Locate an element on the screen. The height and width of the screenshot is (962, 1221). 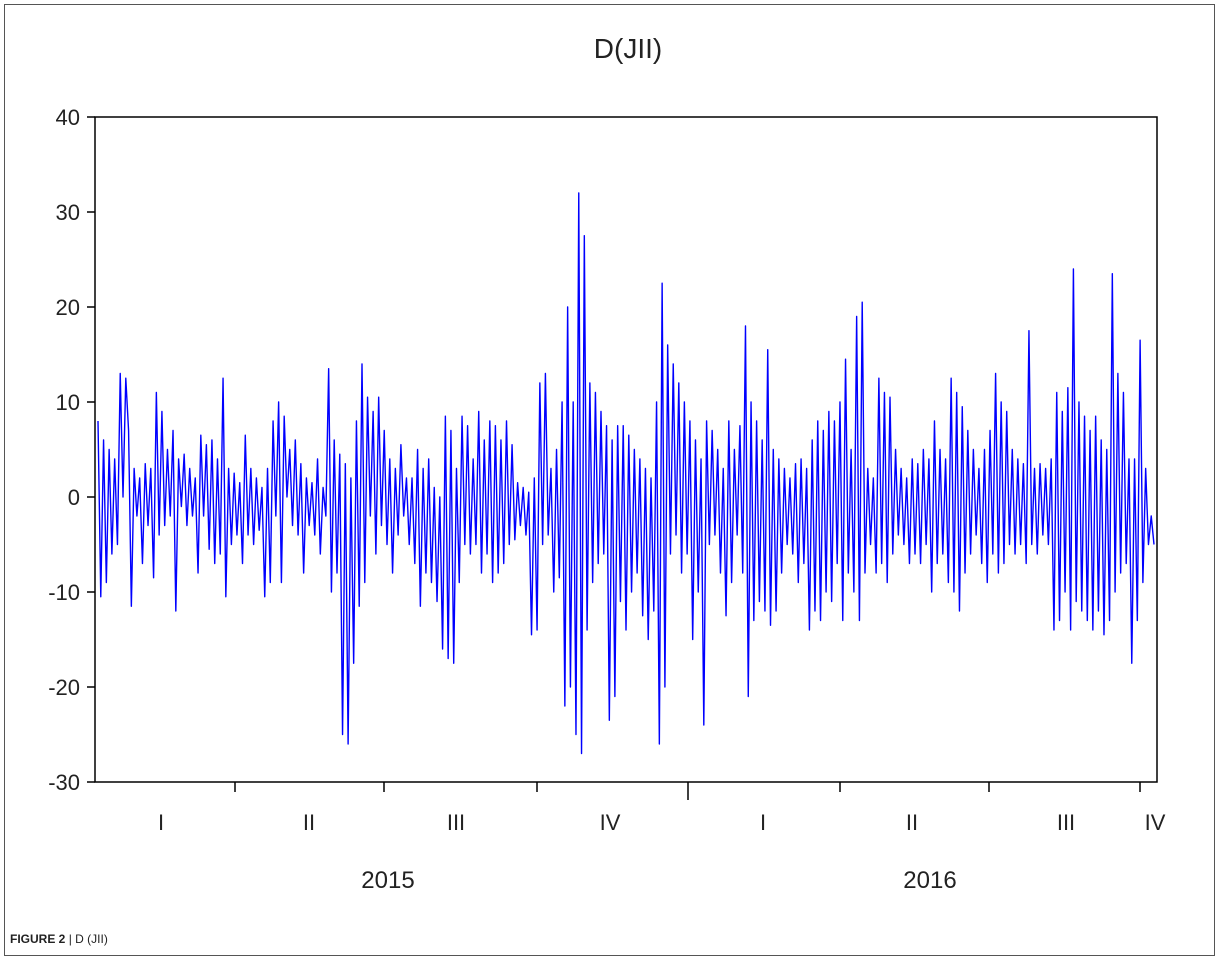
y-tick-label: 30 is located at coordinates (68, 212).